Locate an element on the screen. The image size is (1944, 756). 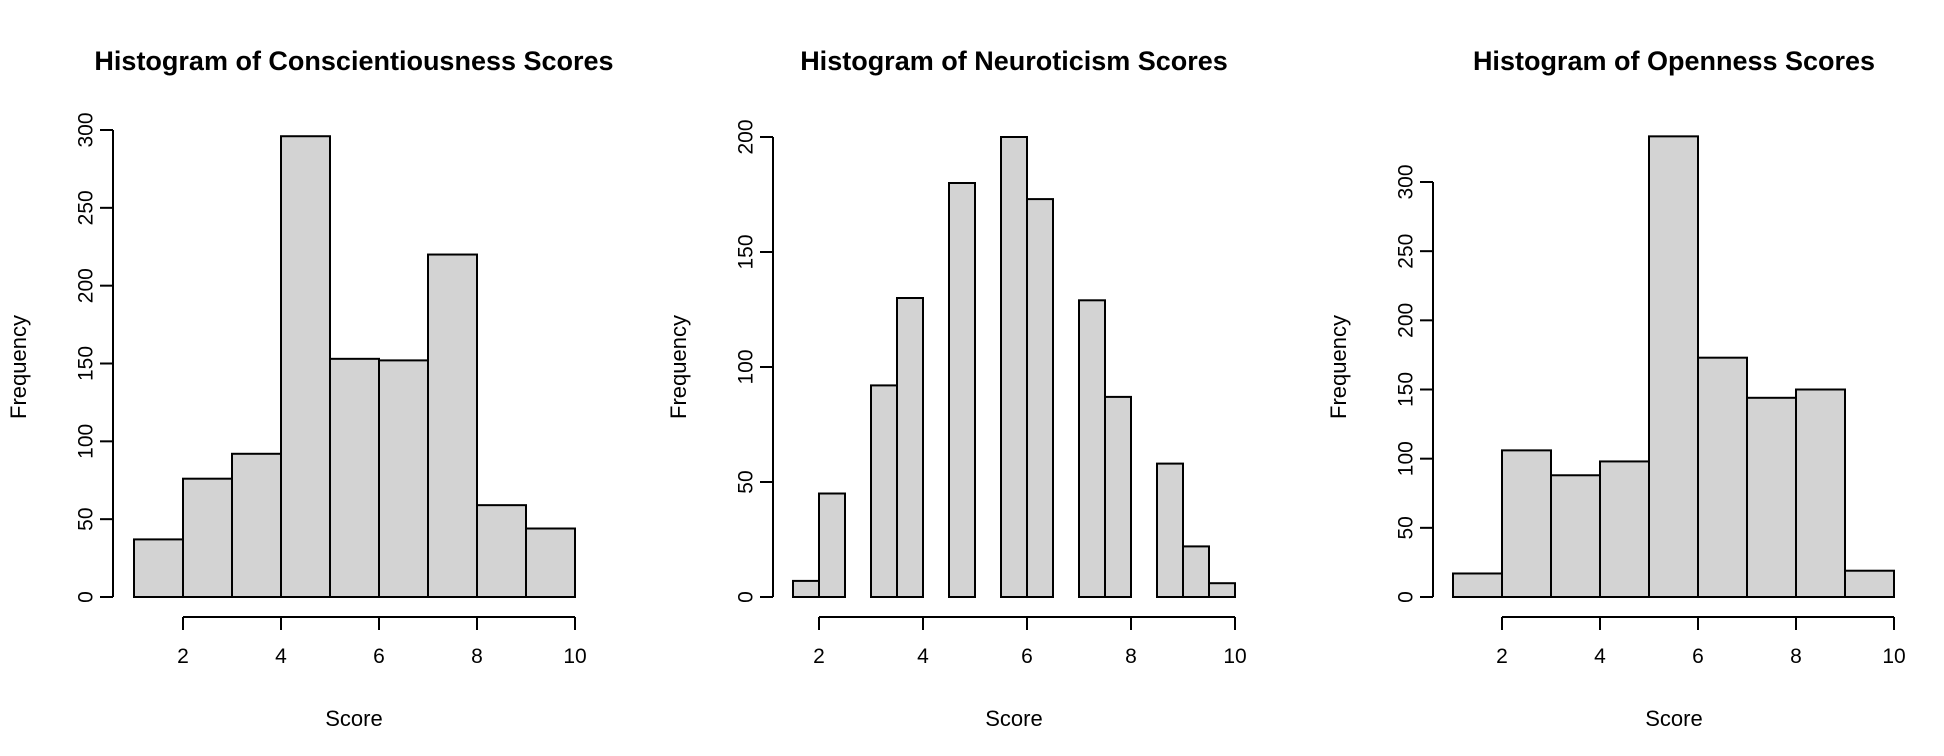
chart-title: Histogram of Neuroticism Scores is located at coordinates (1014, 61).